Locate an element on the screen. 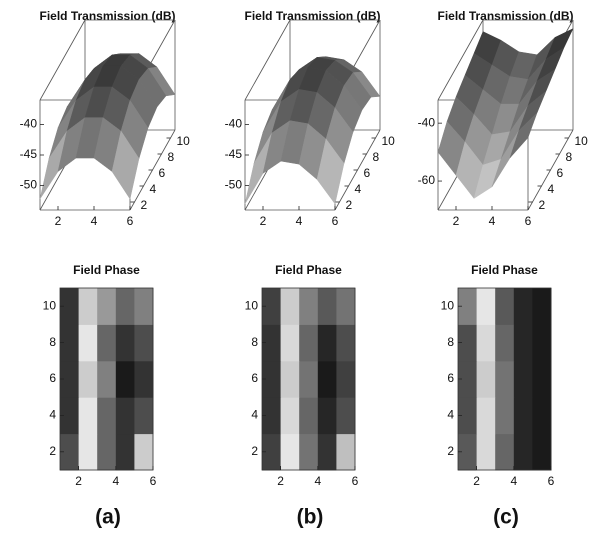 Image resolution: width=594 pixels, height=533 pixels. panel-label: (a) is located at coordinates (108, 517).